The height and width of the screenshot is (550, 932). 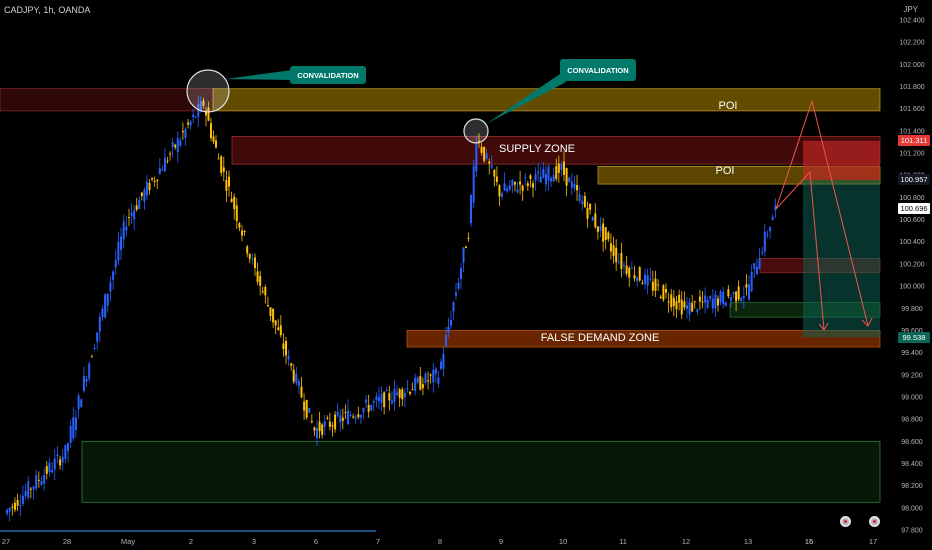 I want to click on record-icon, so click(x=845, y=521).